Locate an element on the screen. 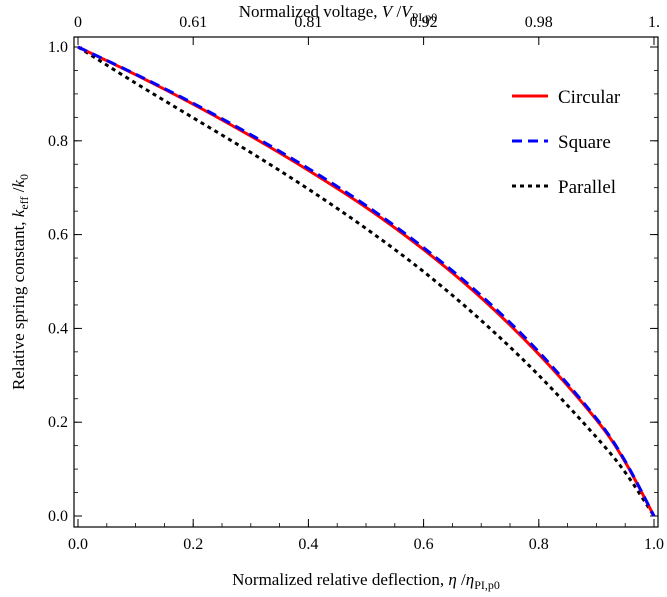 The width and height of the screenshot is (667, 597). top-tick-label: 1. is located at coordinates (654, 22).